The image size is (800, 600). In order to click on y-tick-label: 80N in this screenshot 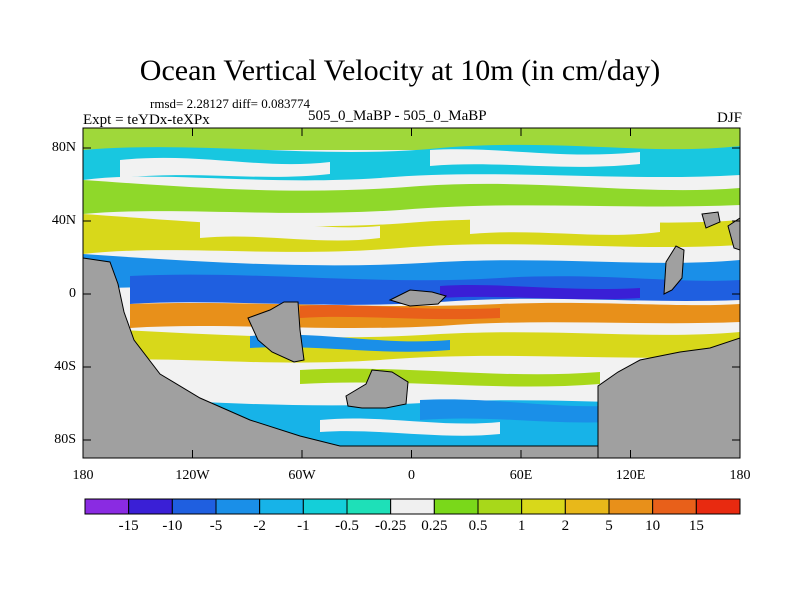, I will do `click(63, 147)`.